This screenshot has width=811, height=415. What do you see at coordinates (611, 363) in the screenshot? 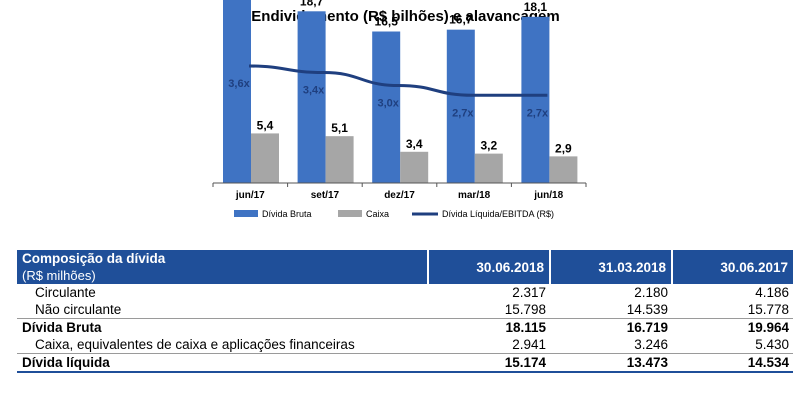
I see `cell-value: 13.473` at bounding box center [611, 363].